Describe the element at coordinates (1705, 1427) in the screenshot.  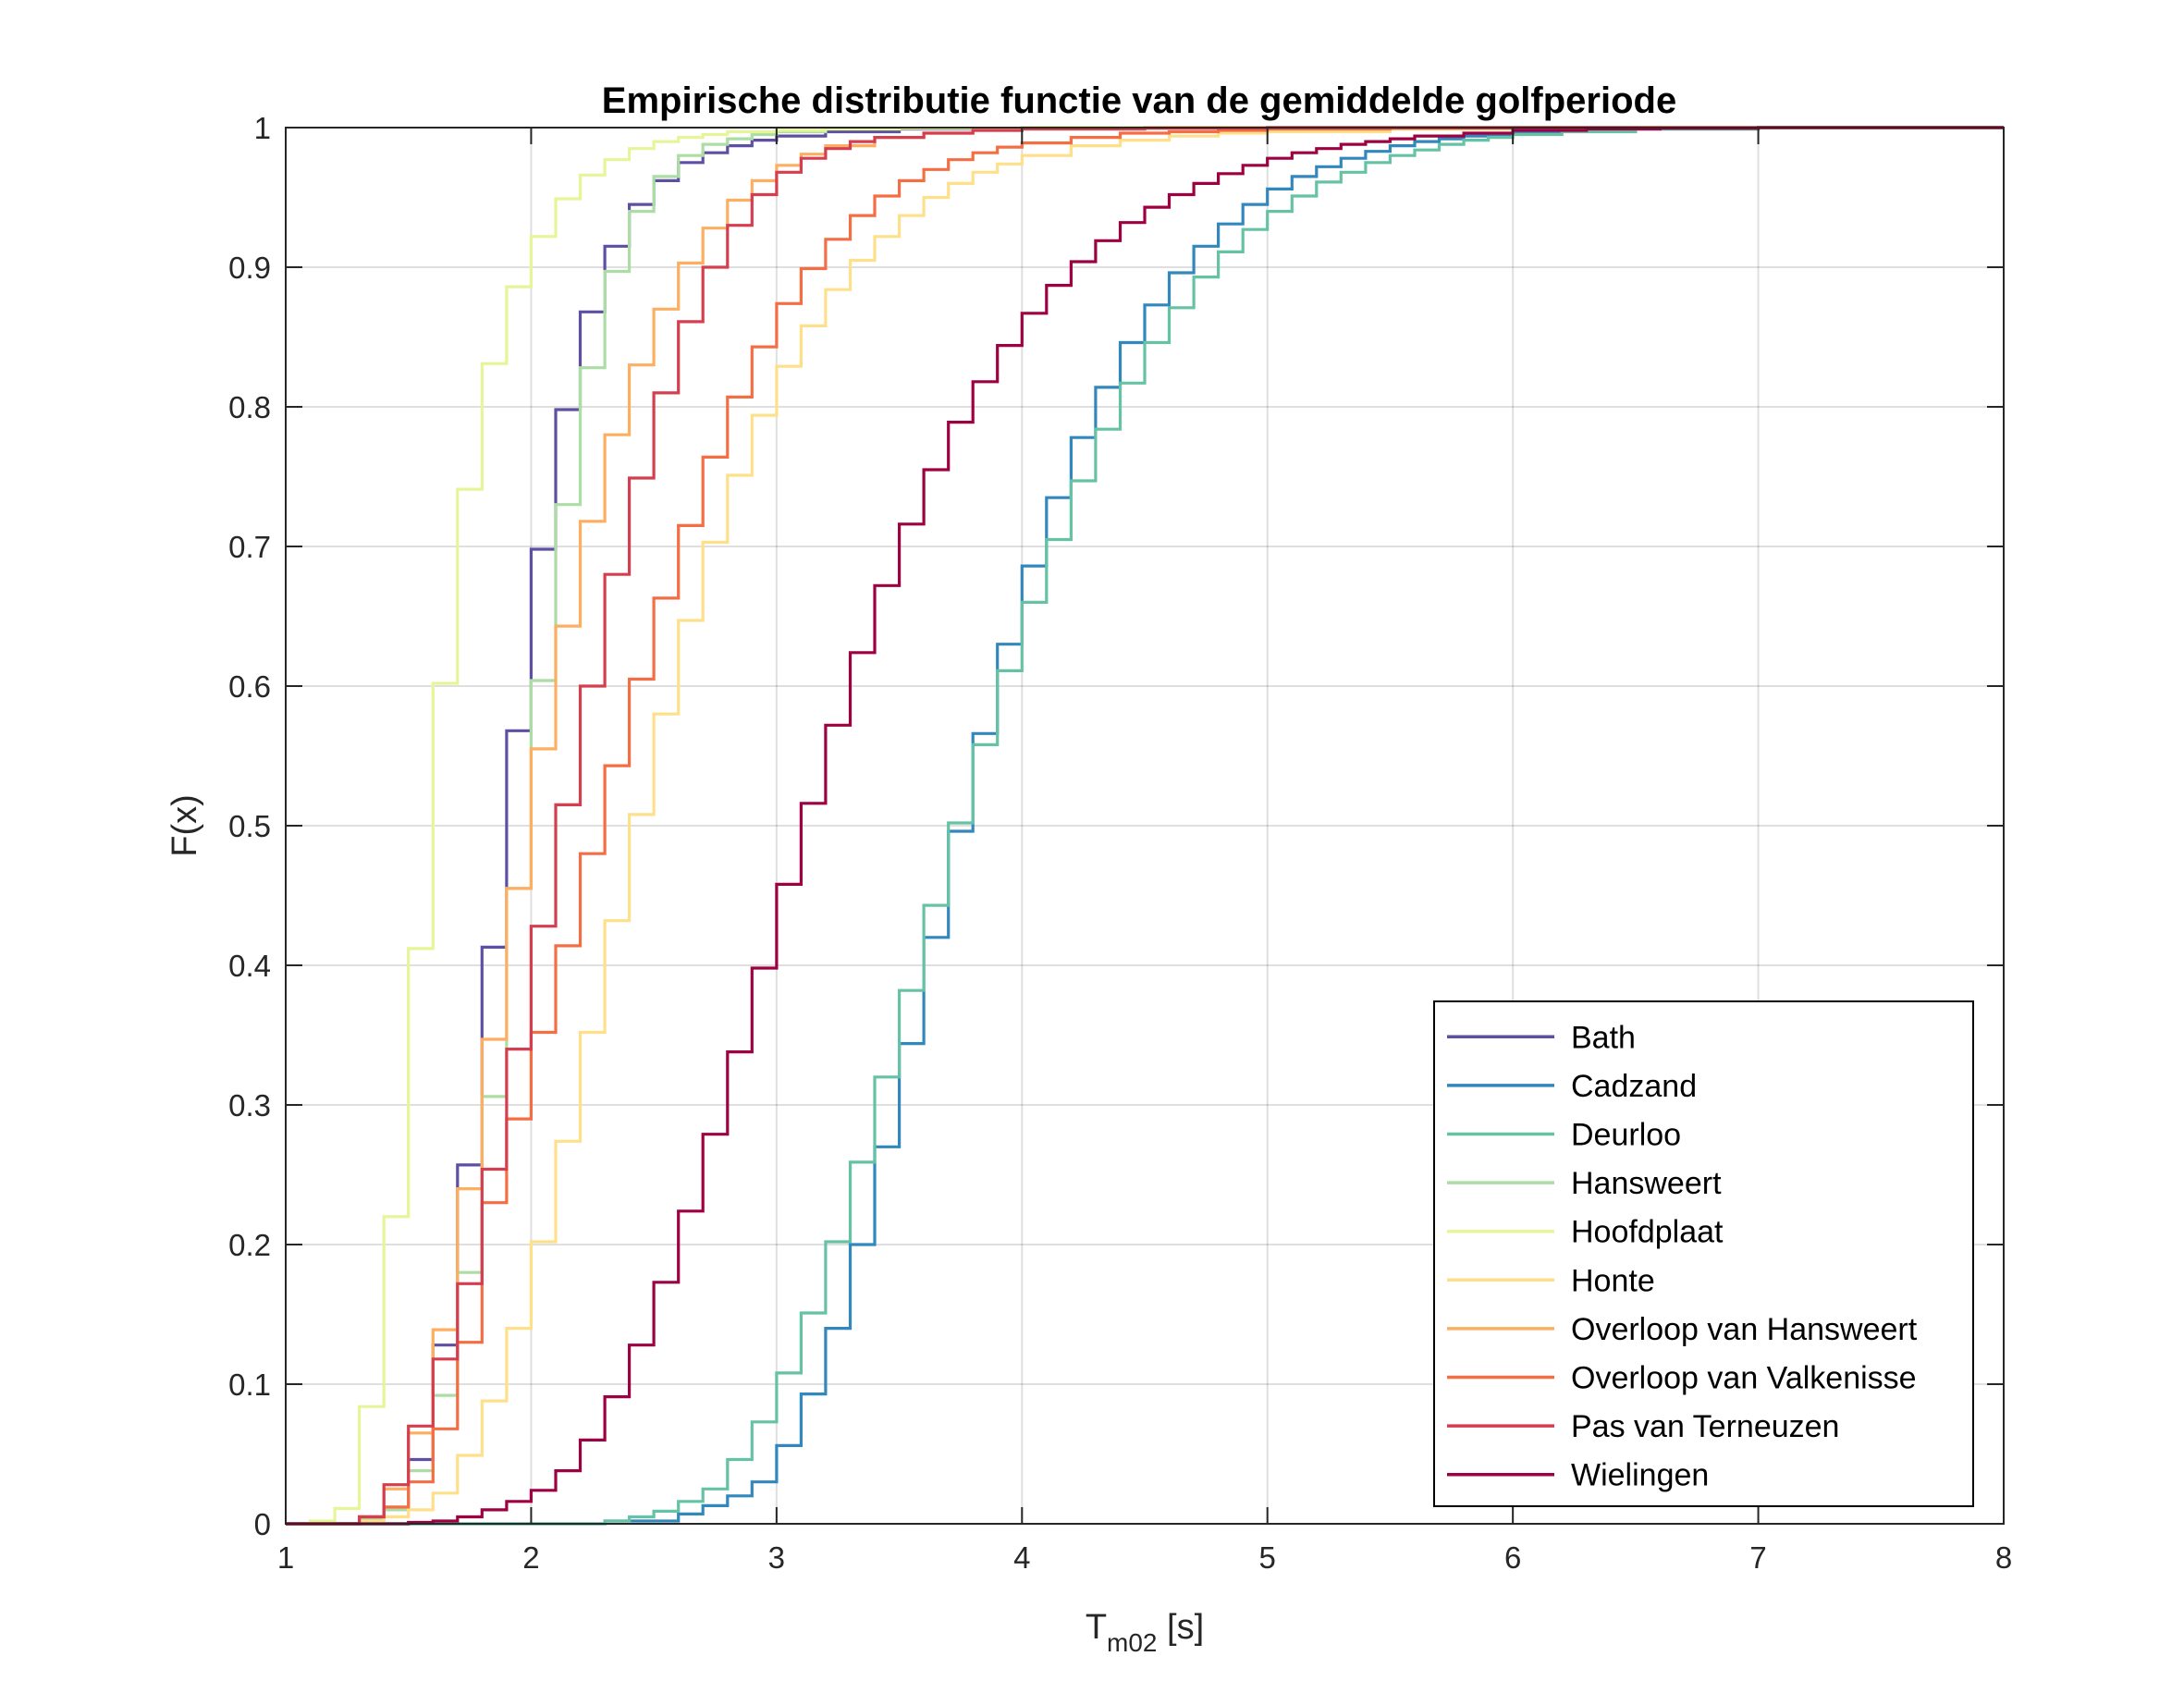
I see `legend-label-pas-van-terneuzen: Pas van Terneuzen` at that location.